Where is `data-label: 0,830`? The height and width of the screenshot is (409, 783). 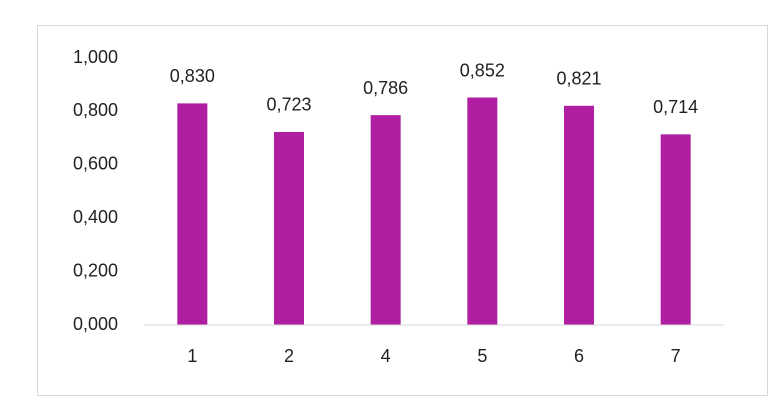 data-label: 0,830 is located at coordinates (192, 76).